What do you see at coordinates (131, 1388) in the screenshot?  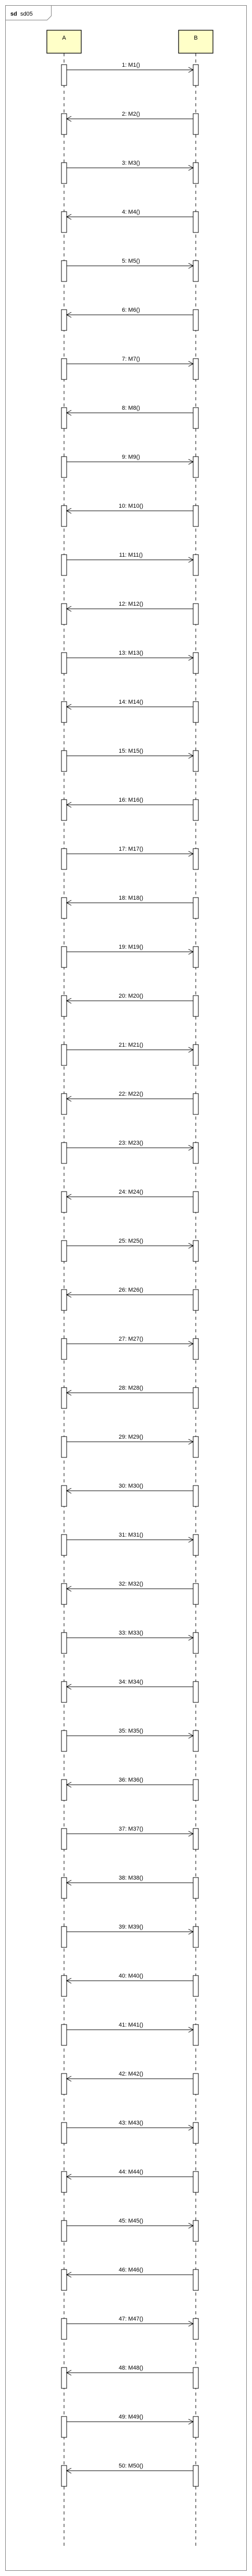 I see `message-label-28: 28: M28()` at bounding box center [131, 1388].